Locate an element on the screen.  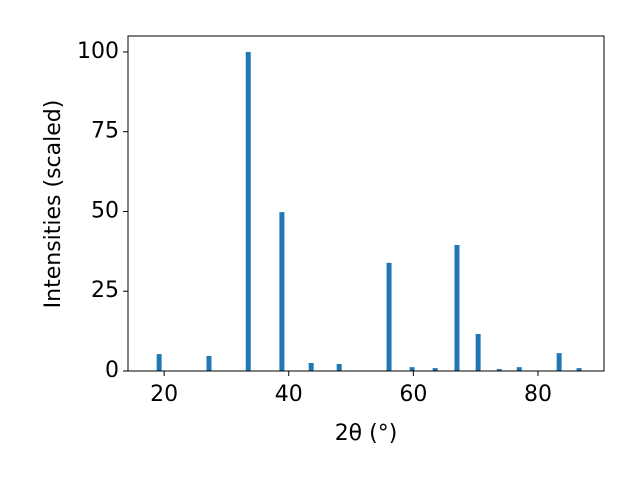
y-tick-label: 25 is located at coordinates (105, 290).